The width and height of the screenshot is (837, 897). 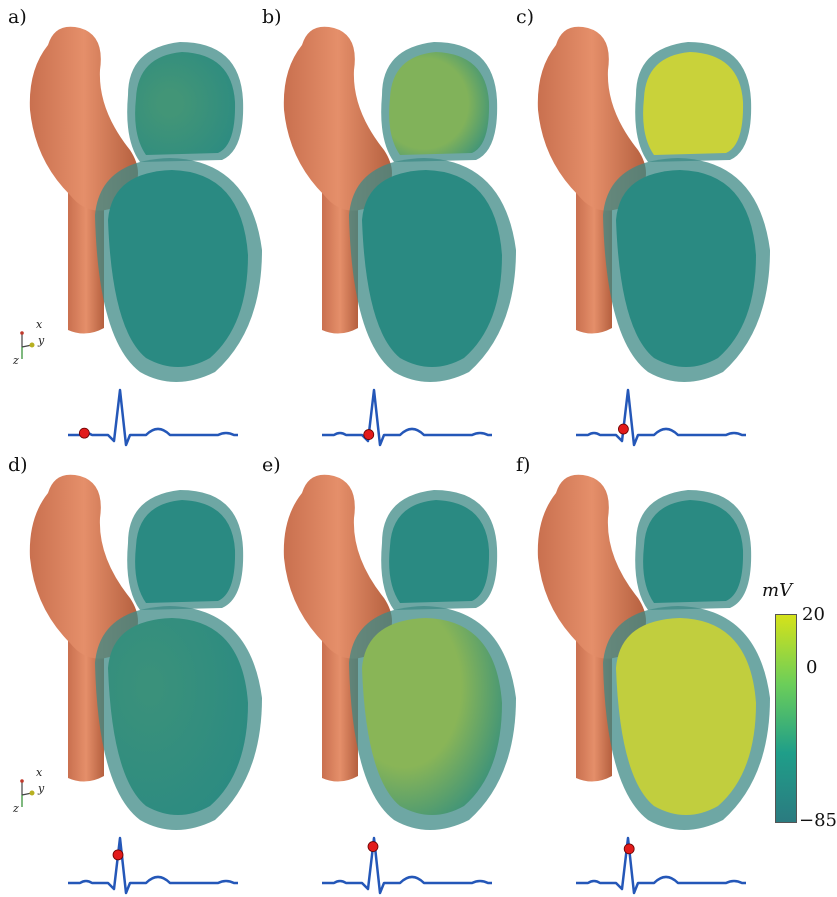 What do you see at coordinates (777, 590) in the screenshot?
I see `colorbar-title: mV` at bounding box center [777, 590].